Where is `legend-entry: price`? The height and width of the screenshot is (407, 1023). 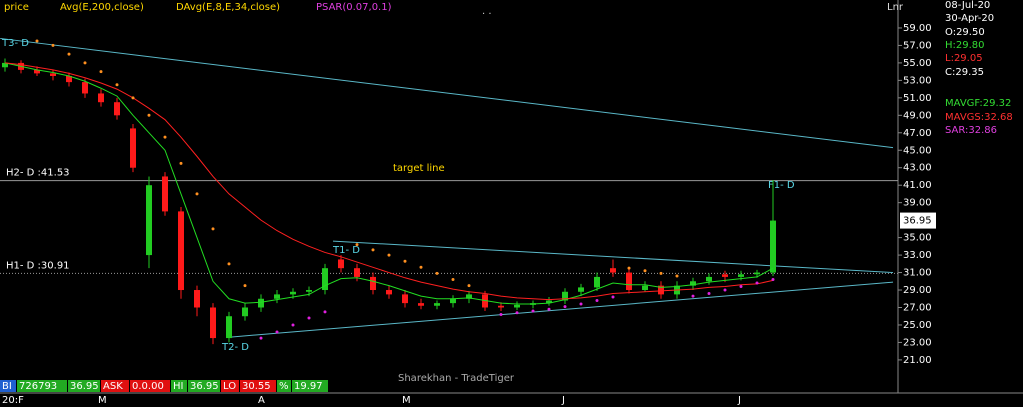
legend-entry: price is located at coordinates (16, 7).